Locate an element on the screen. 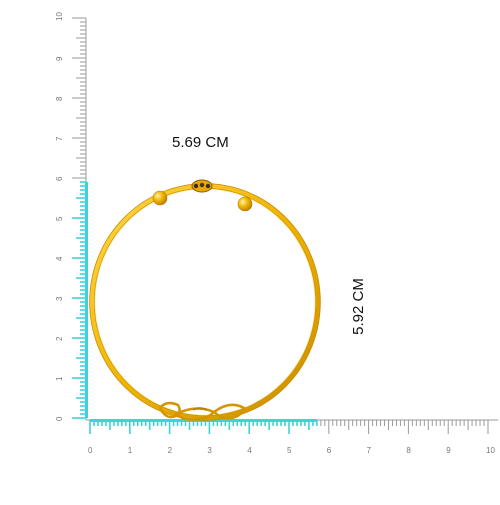 The image size is (500, 505). vertical-ruler-number: 4 is located at coordinates (59, 258).